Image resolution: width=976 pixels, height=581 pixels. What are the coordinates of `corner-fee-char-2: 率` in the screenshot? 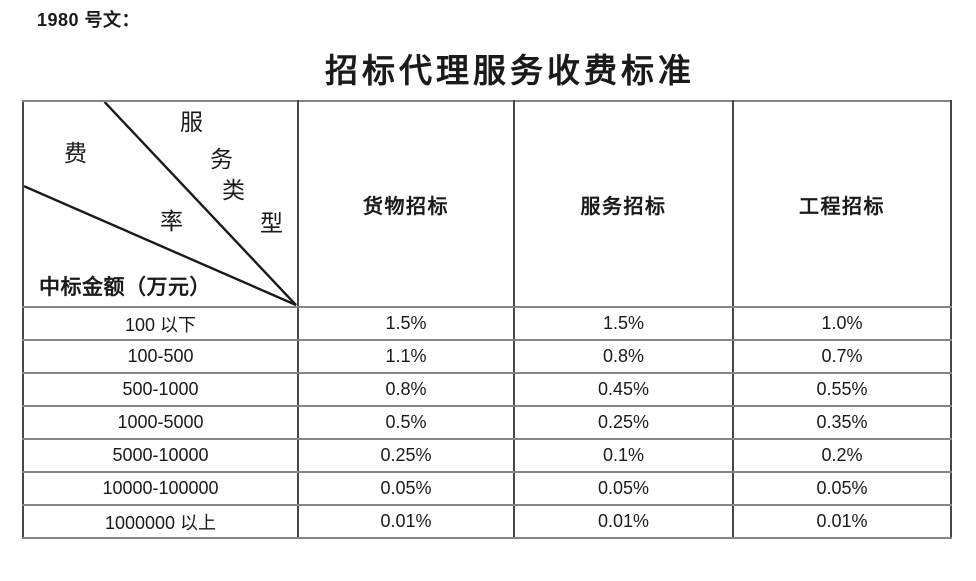 It's located at (171, 221).